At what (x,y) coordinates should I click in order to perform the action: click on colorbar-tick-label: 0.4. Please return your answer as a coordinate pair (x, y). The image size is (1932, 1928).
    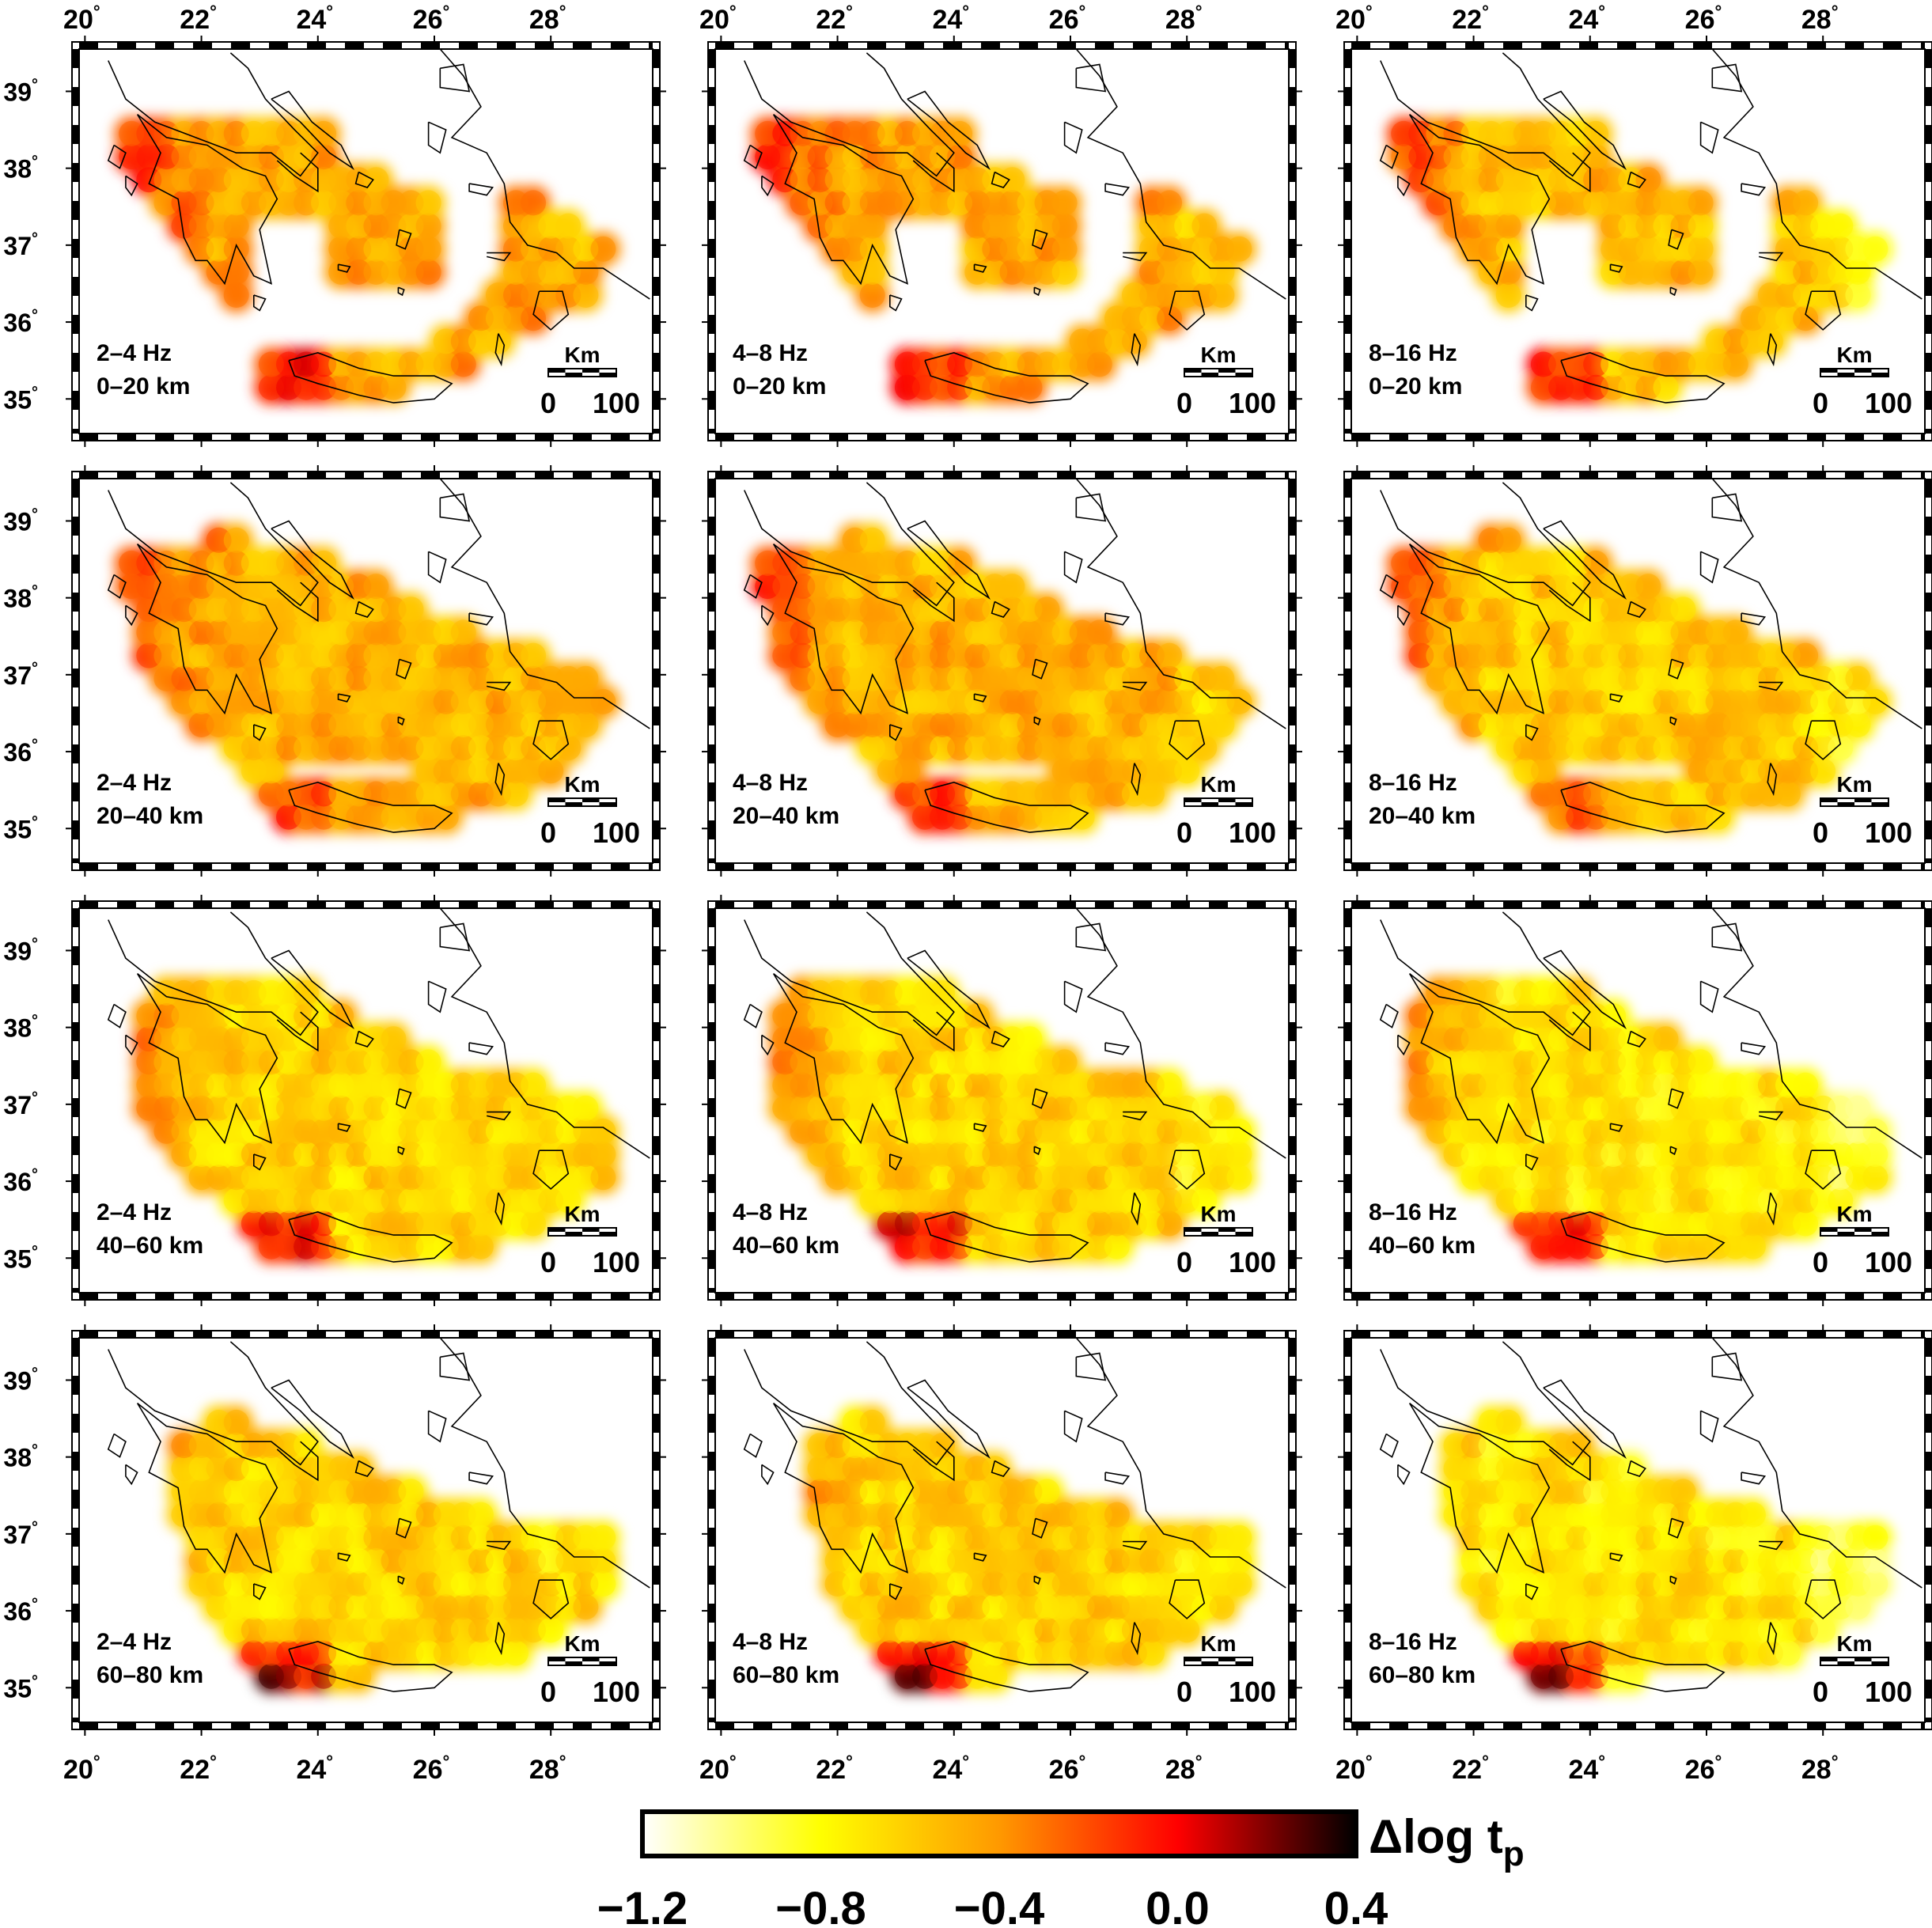
    Looking at the image, I should click on (1356, 1905).